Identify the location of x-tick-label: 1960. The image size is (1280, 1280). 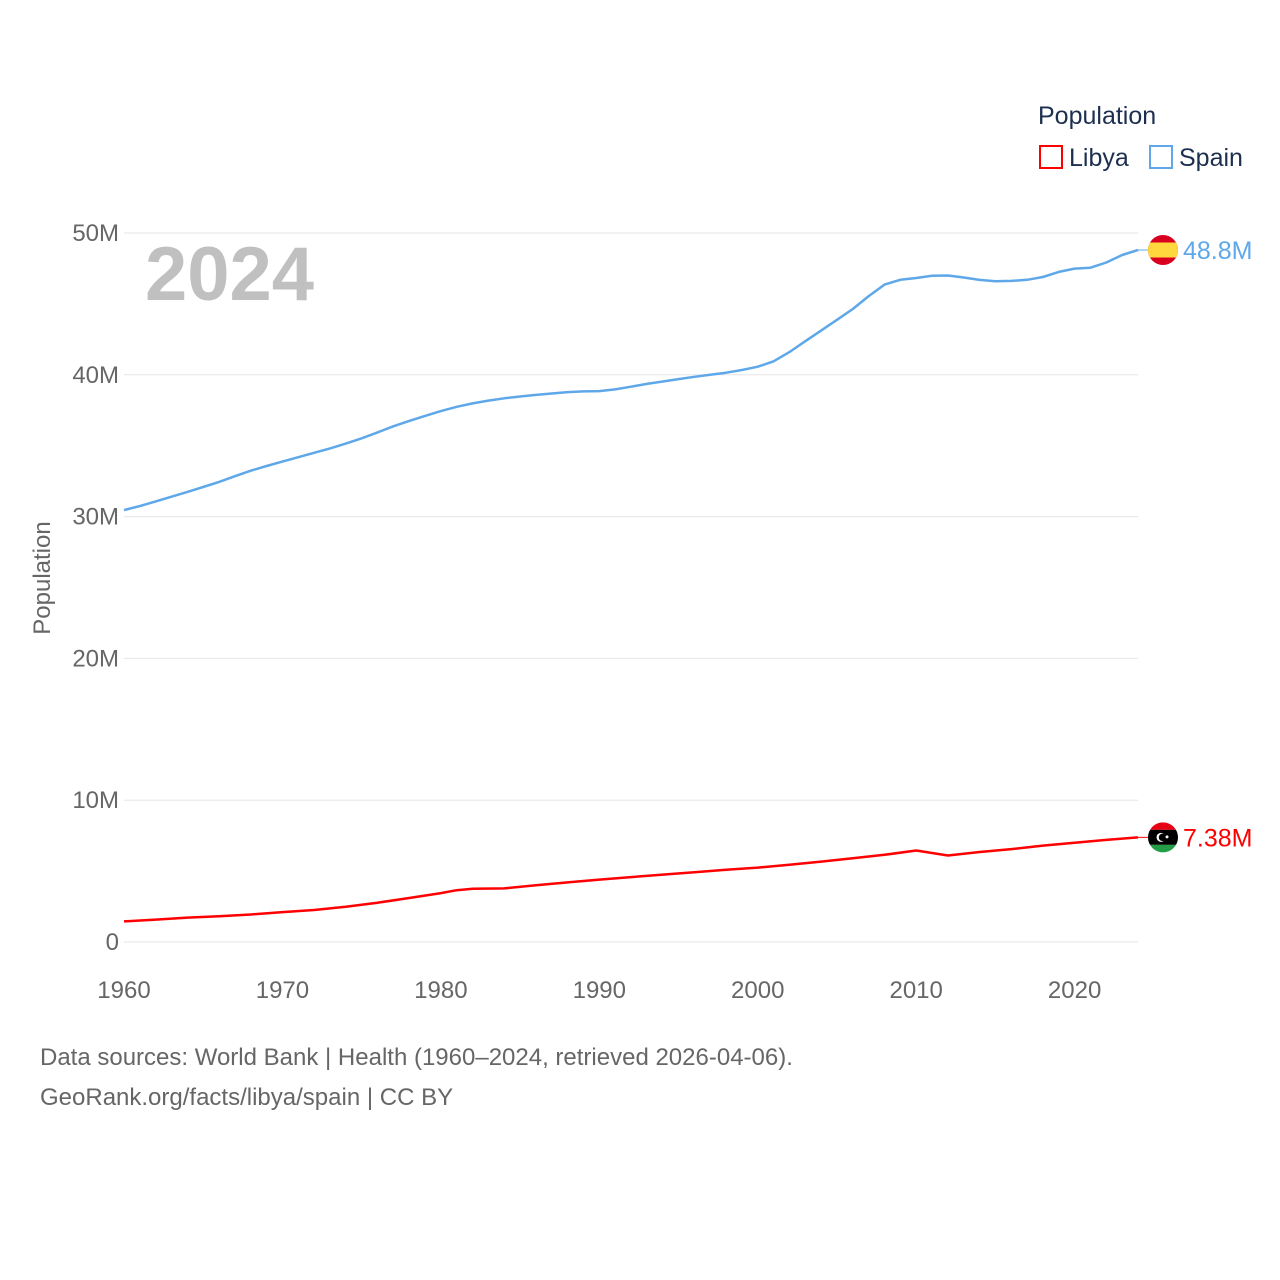
(123, 990).